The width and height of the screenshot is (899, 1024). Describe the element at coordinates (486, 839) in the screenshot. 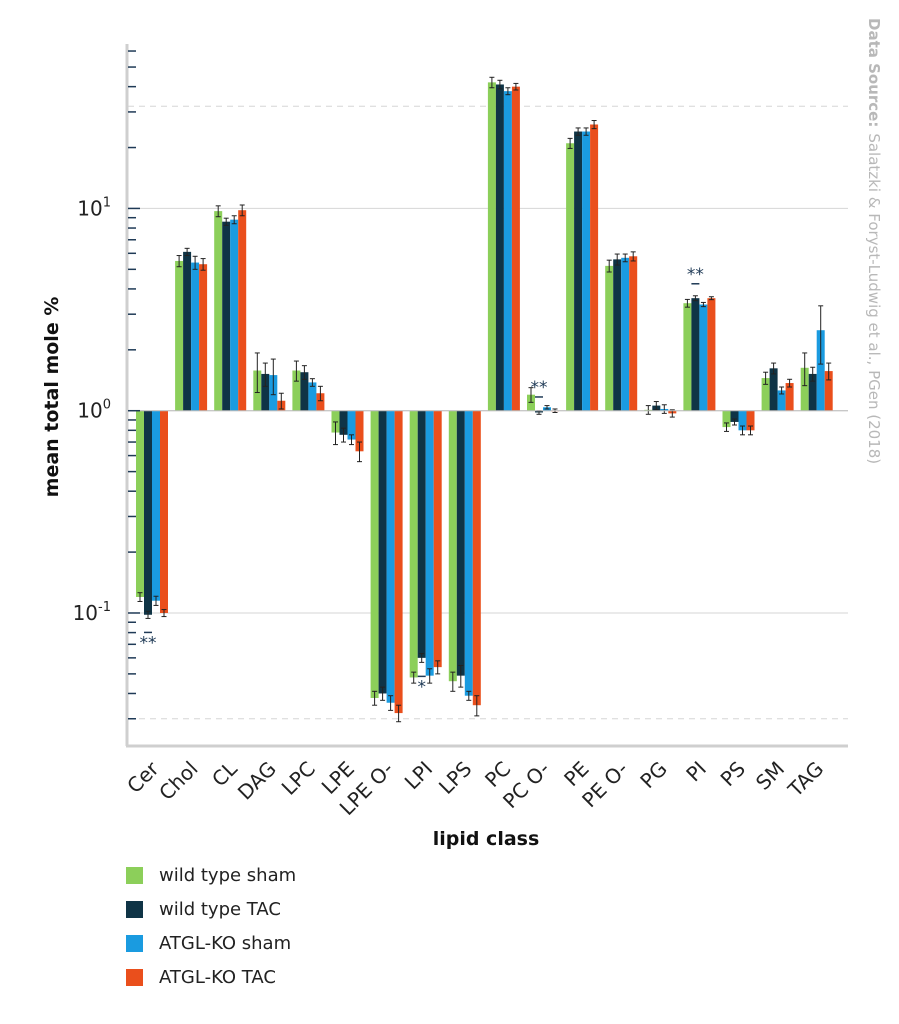

I see `x-axis-title: lipid class` at that location.